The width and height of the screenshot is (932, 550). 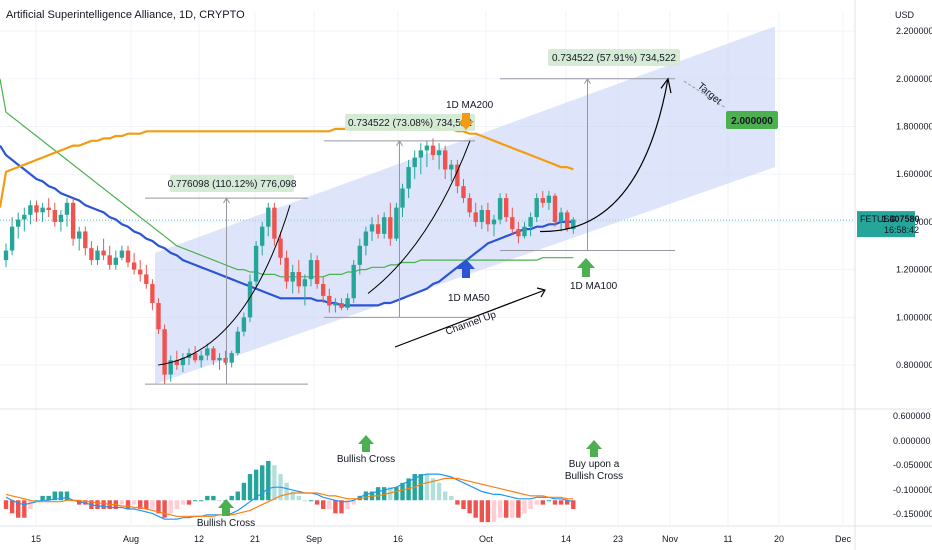 I want to click on price-axis-tick: 1.000000, so click(x=914, y=317).